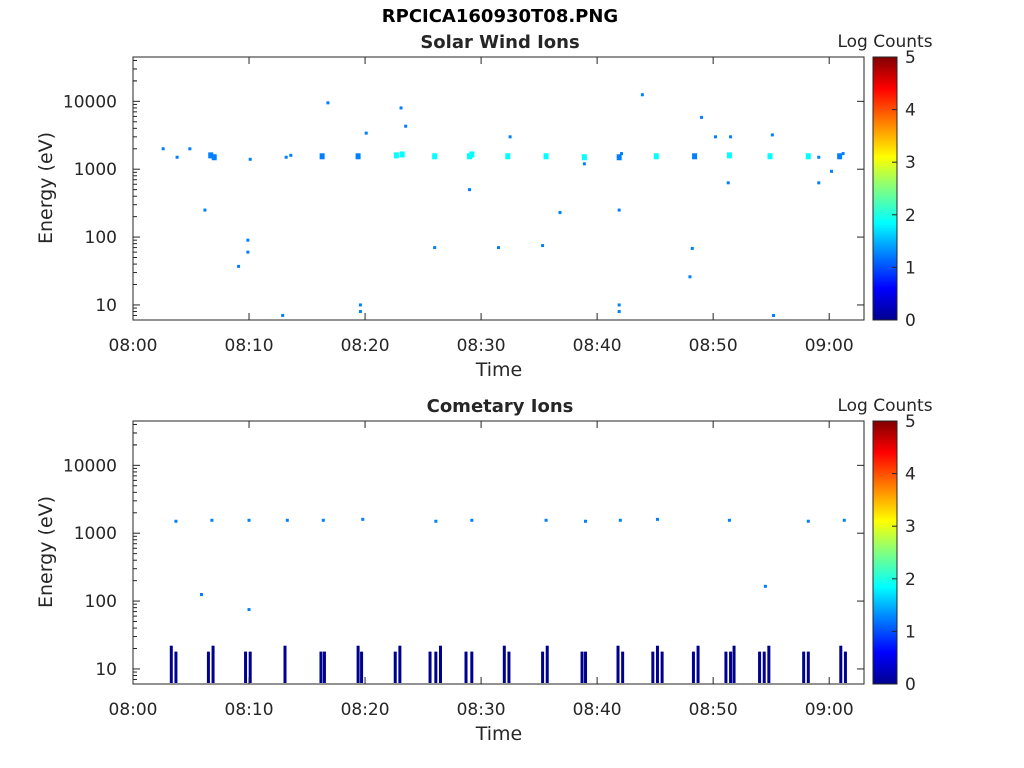 This screenshot has width=1024, height=768. What do you see at coordinates (884, 406) in the screenshot?
I see `cometary-colorbar-label: Log Counts` at bounding box center [884, 406].